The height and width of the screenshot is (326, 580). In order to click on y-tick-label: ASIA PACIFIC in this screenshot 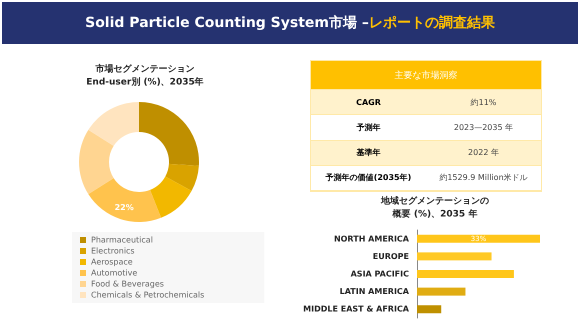, I will do `click(380, 274)`.